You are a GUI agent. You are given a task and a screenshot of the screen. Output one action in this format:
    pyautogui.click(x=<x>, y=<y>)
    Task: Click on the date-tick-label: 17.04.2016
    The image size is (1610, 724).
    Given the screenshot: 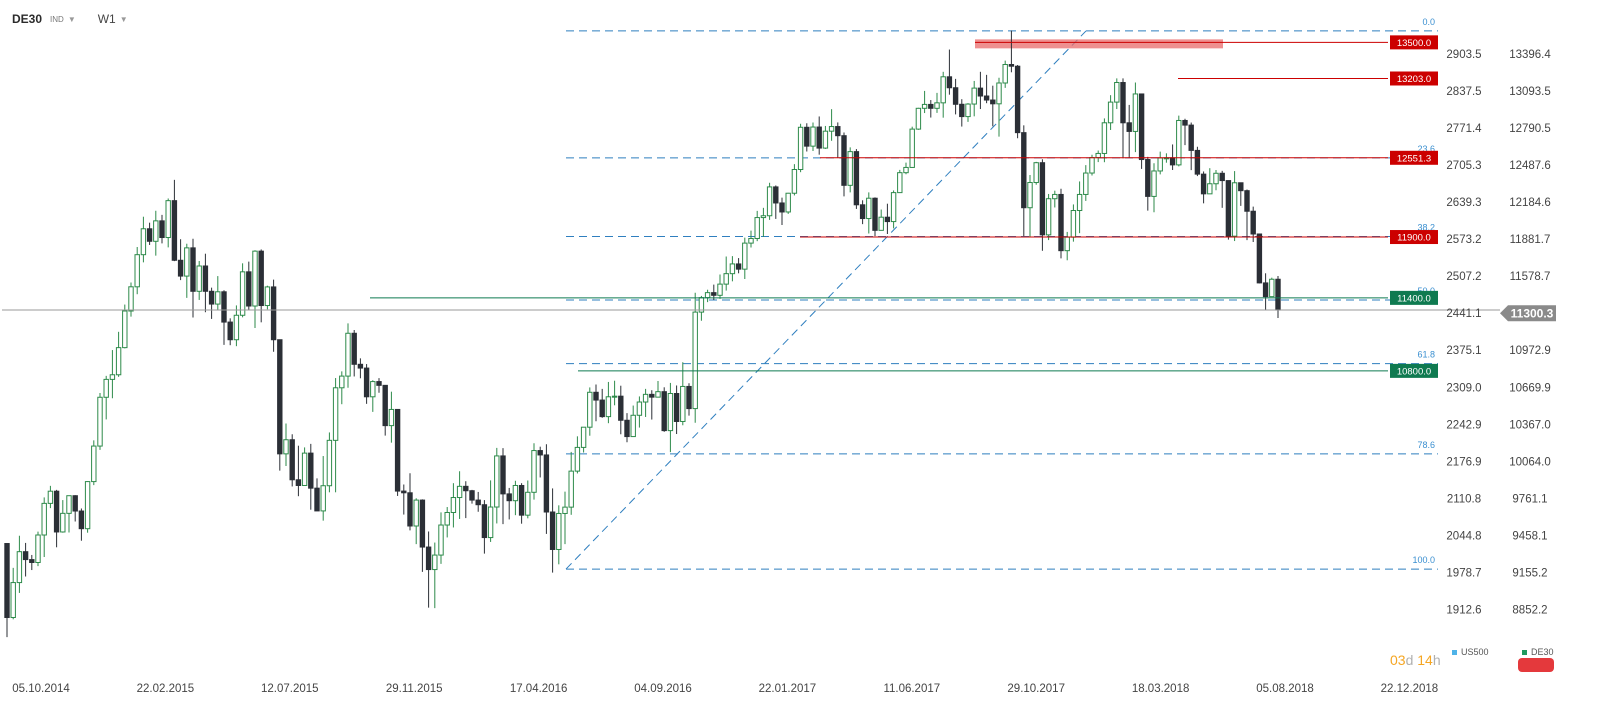 What is the action you would take?
    pyautogui.click(x=539, y=689)
    